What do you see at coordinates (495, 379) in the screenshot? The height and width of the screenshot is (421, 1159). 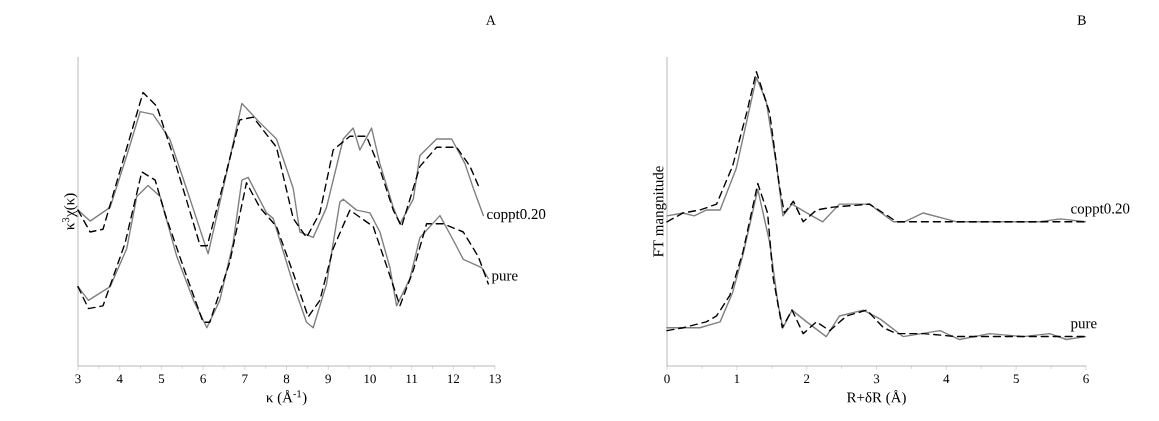 I see `x-tick-label: 13` at bounding box center [495, 379].